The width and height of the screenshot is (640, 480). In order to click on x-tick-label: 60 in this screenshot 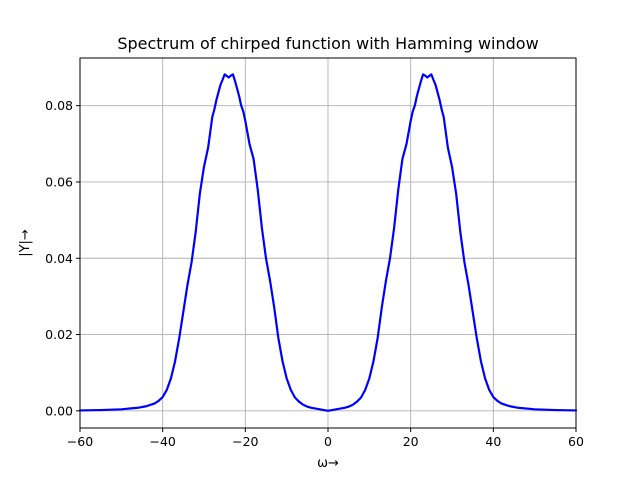, I will do `click(576, 441)`.